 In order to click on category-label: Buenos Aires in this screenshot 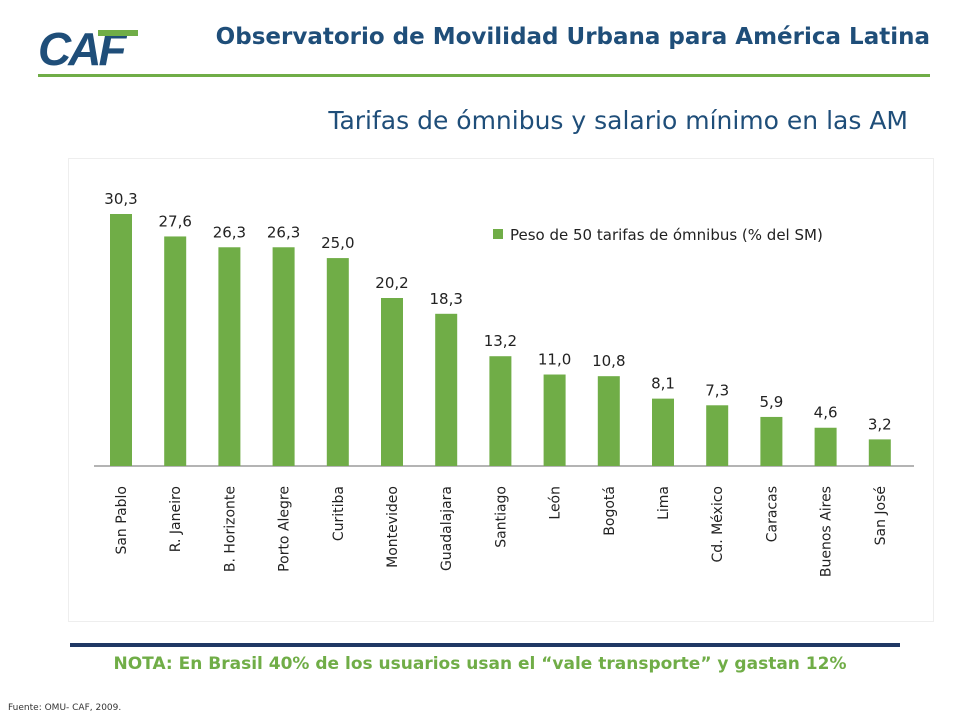, I will do `click(827, 531)`.